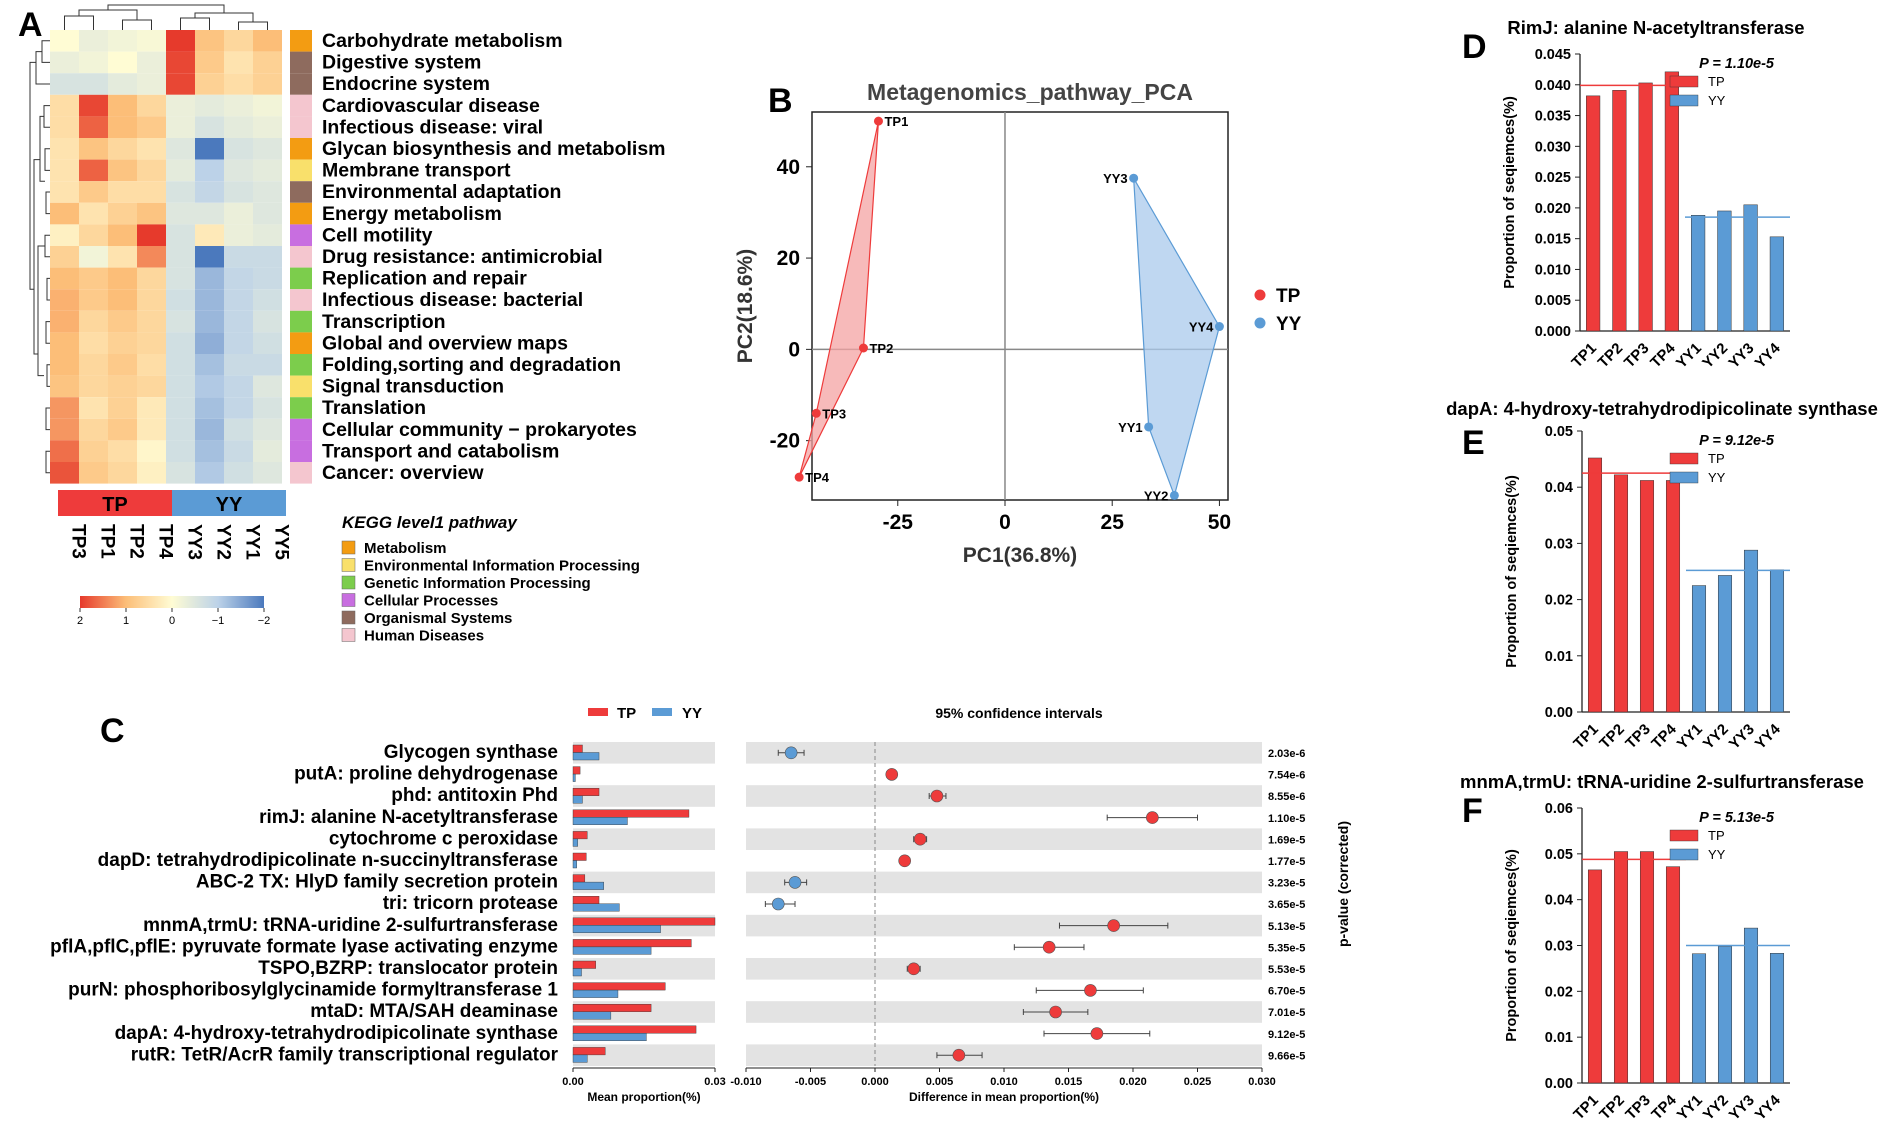 The height and width of the screenshot is (1124, 1902). I want to click on bar-y-tick-label: 0.000, so click(1553, 332).